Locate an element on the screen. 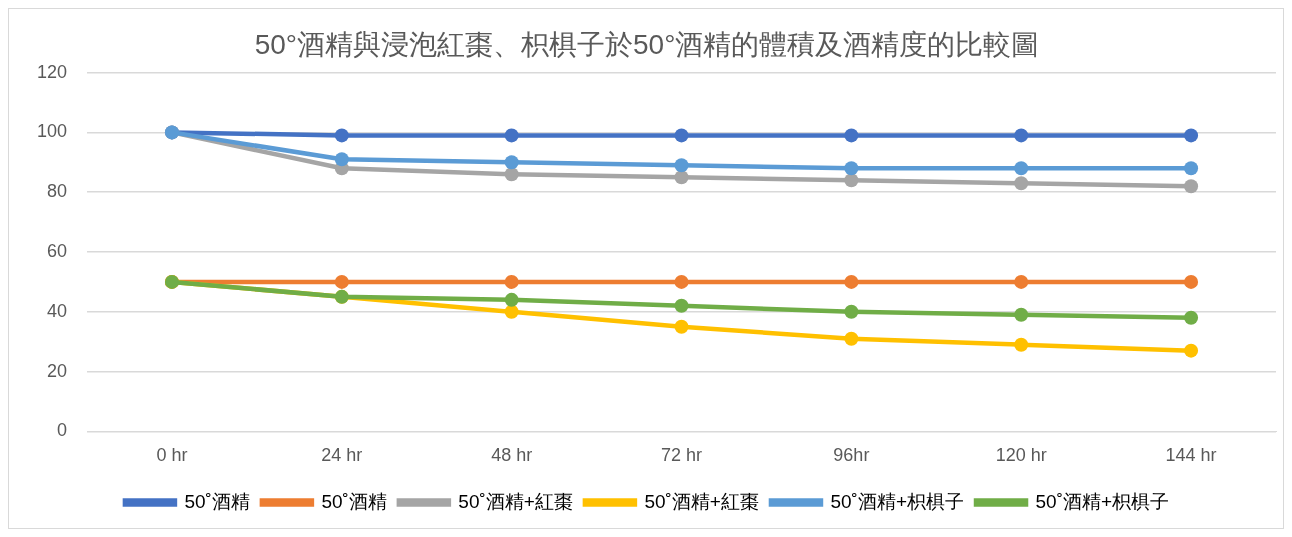 The image size is (1292, 537). y-tick-label: 100 is located at coordinates (52, 131).